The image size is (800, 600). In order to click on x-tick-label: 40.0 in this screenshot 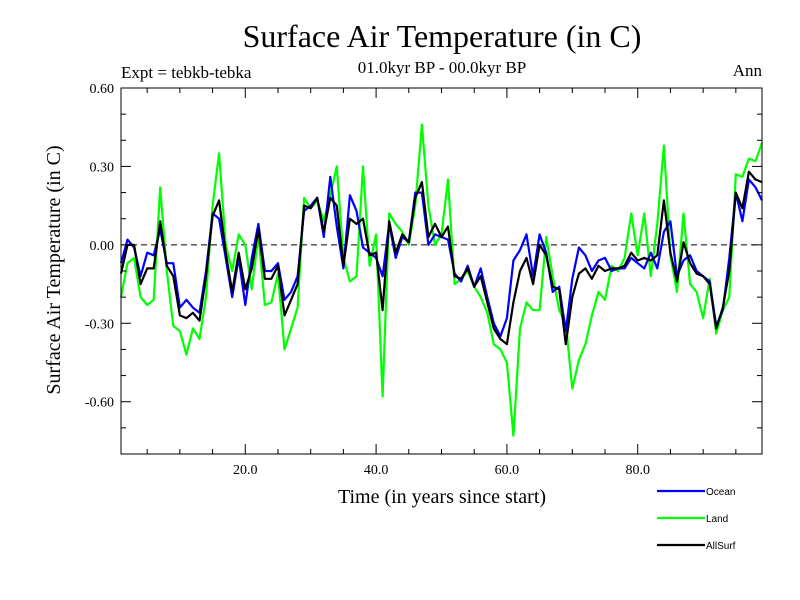, I will do `click(376, 470)`.